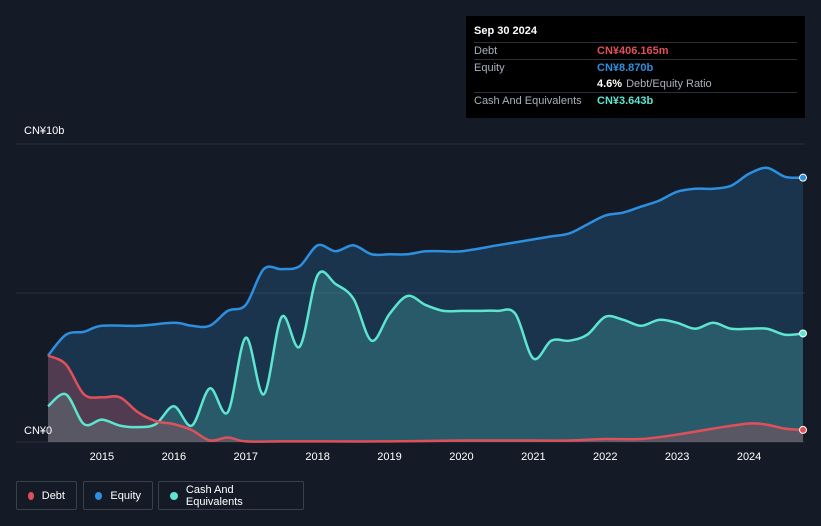 The image size is (821, 526). Describe the element at coordinates (125, 495) in the screenshot. I see `legend-equity-label: Equity` at that location.